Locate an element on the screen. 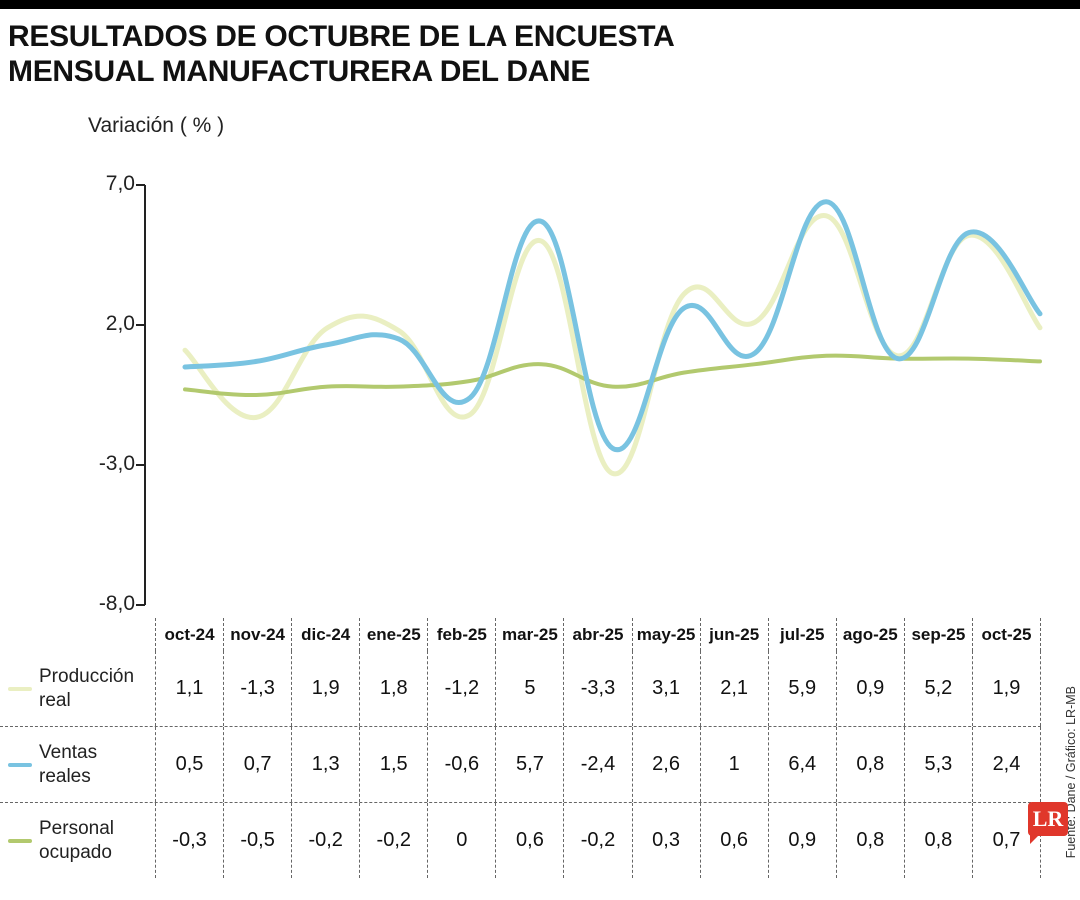  value-cell: -0,6 is located at coordinates (461, 764).